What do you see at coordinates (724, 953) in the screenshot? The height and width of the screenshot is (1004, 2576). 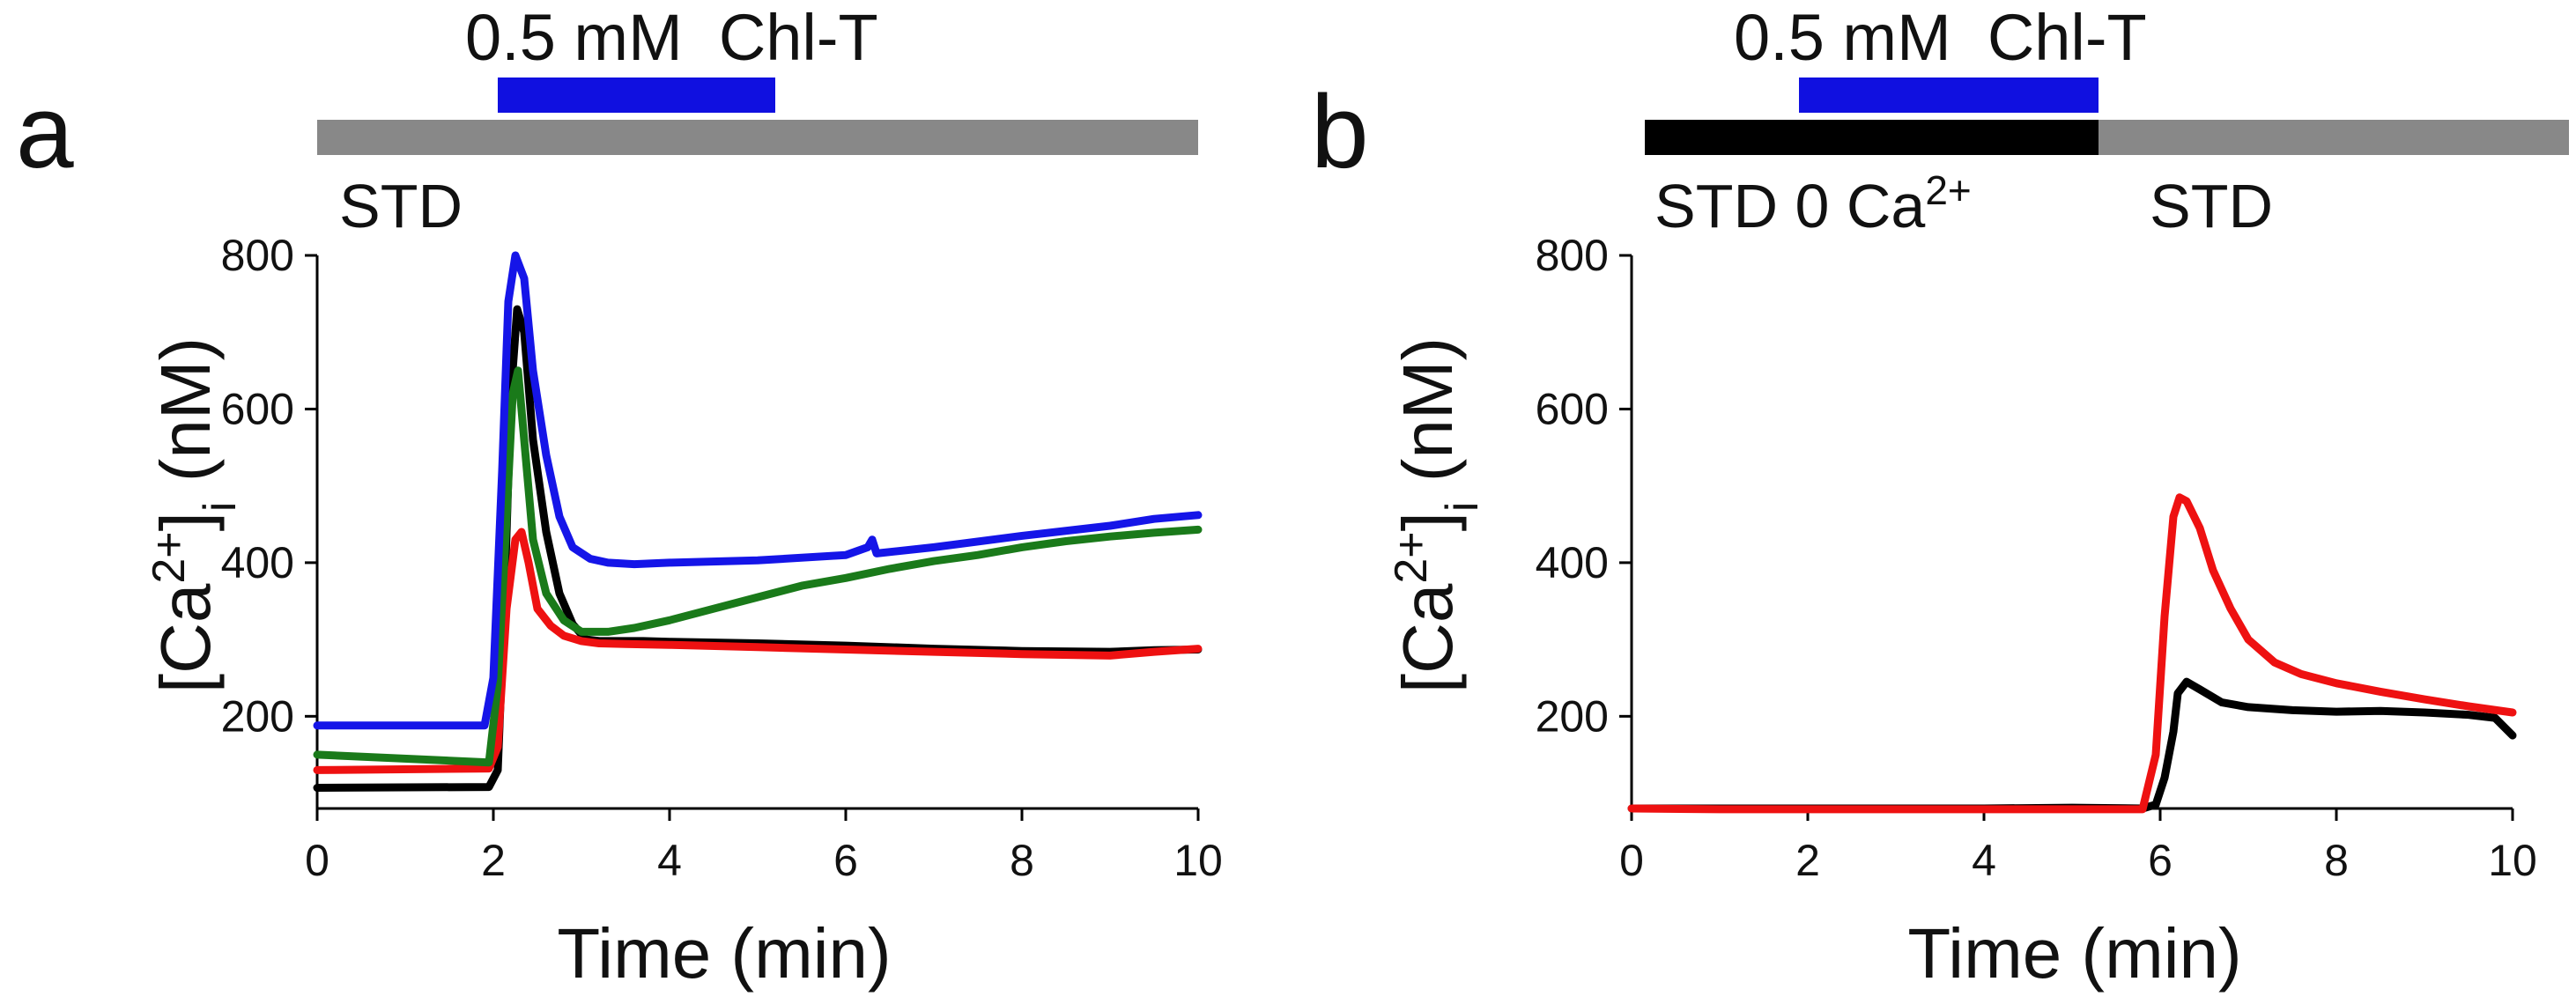 I see `panel-a-xlabel: Time (min)` at bounding box center [724, 953].